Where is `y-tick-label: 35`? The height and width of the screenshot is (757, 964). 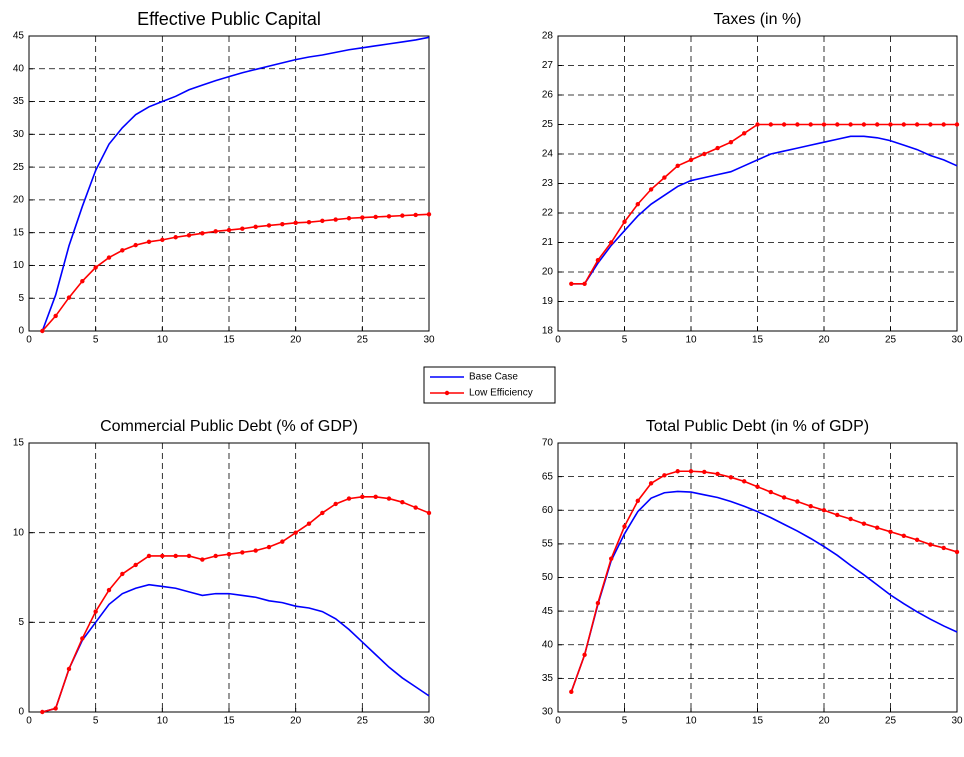 y-tick-label: 35 is located at coordinates (548, 678).